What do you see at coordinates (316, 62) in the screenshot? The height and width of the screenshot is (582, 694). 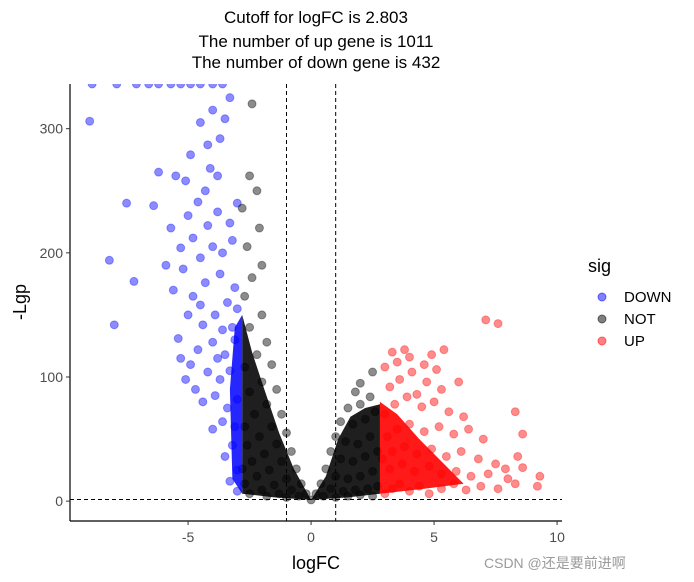 I see `chart-title-line-3: The number of down gene is 432` at bounding box center [316, 62].